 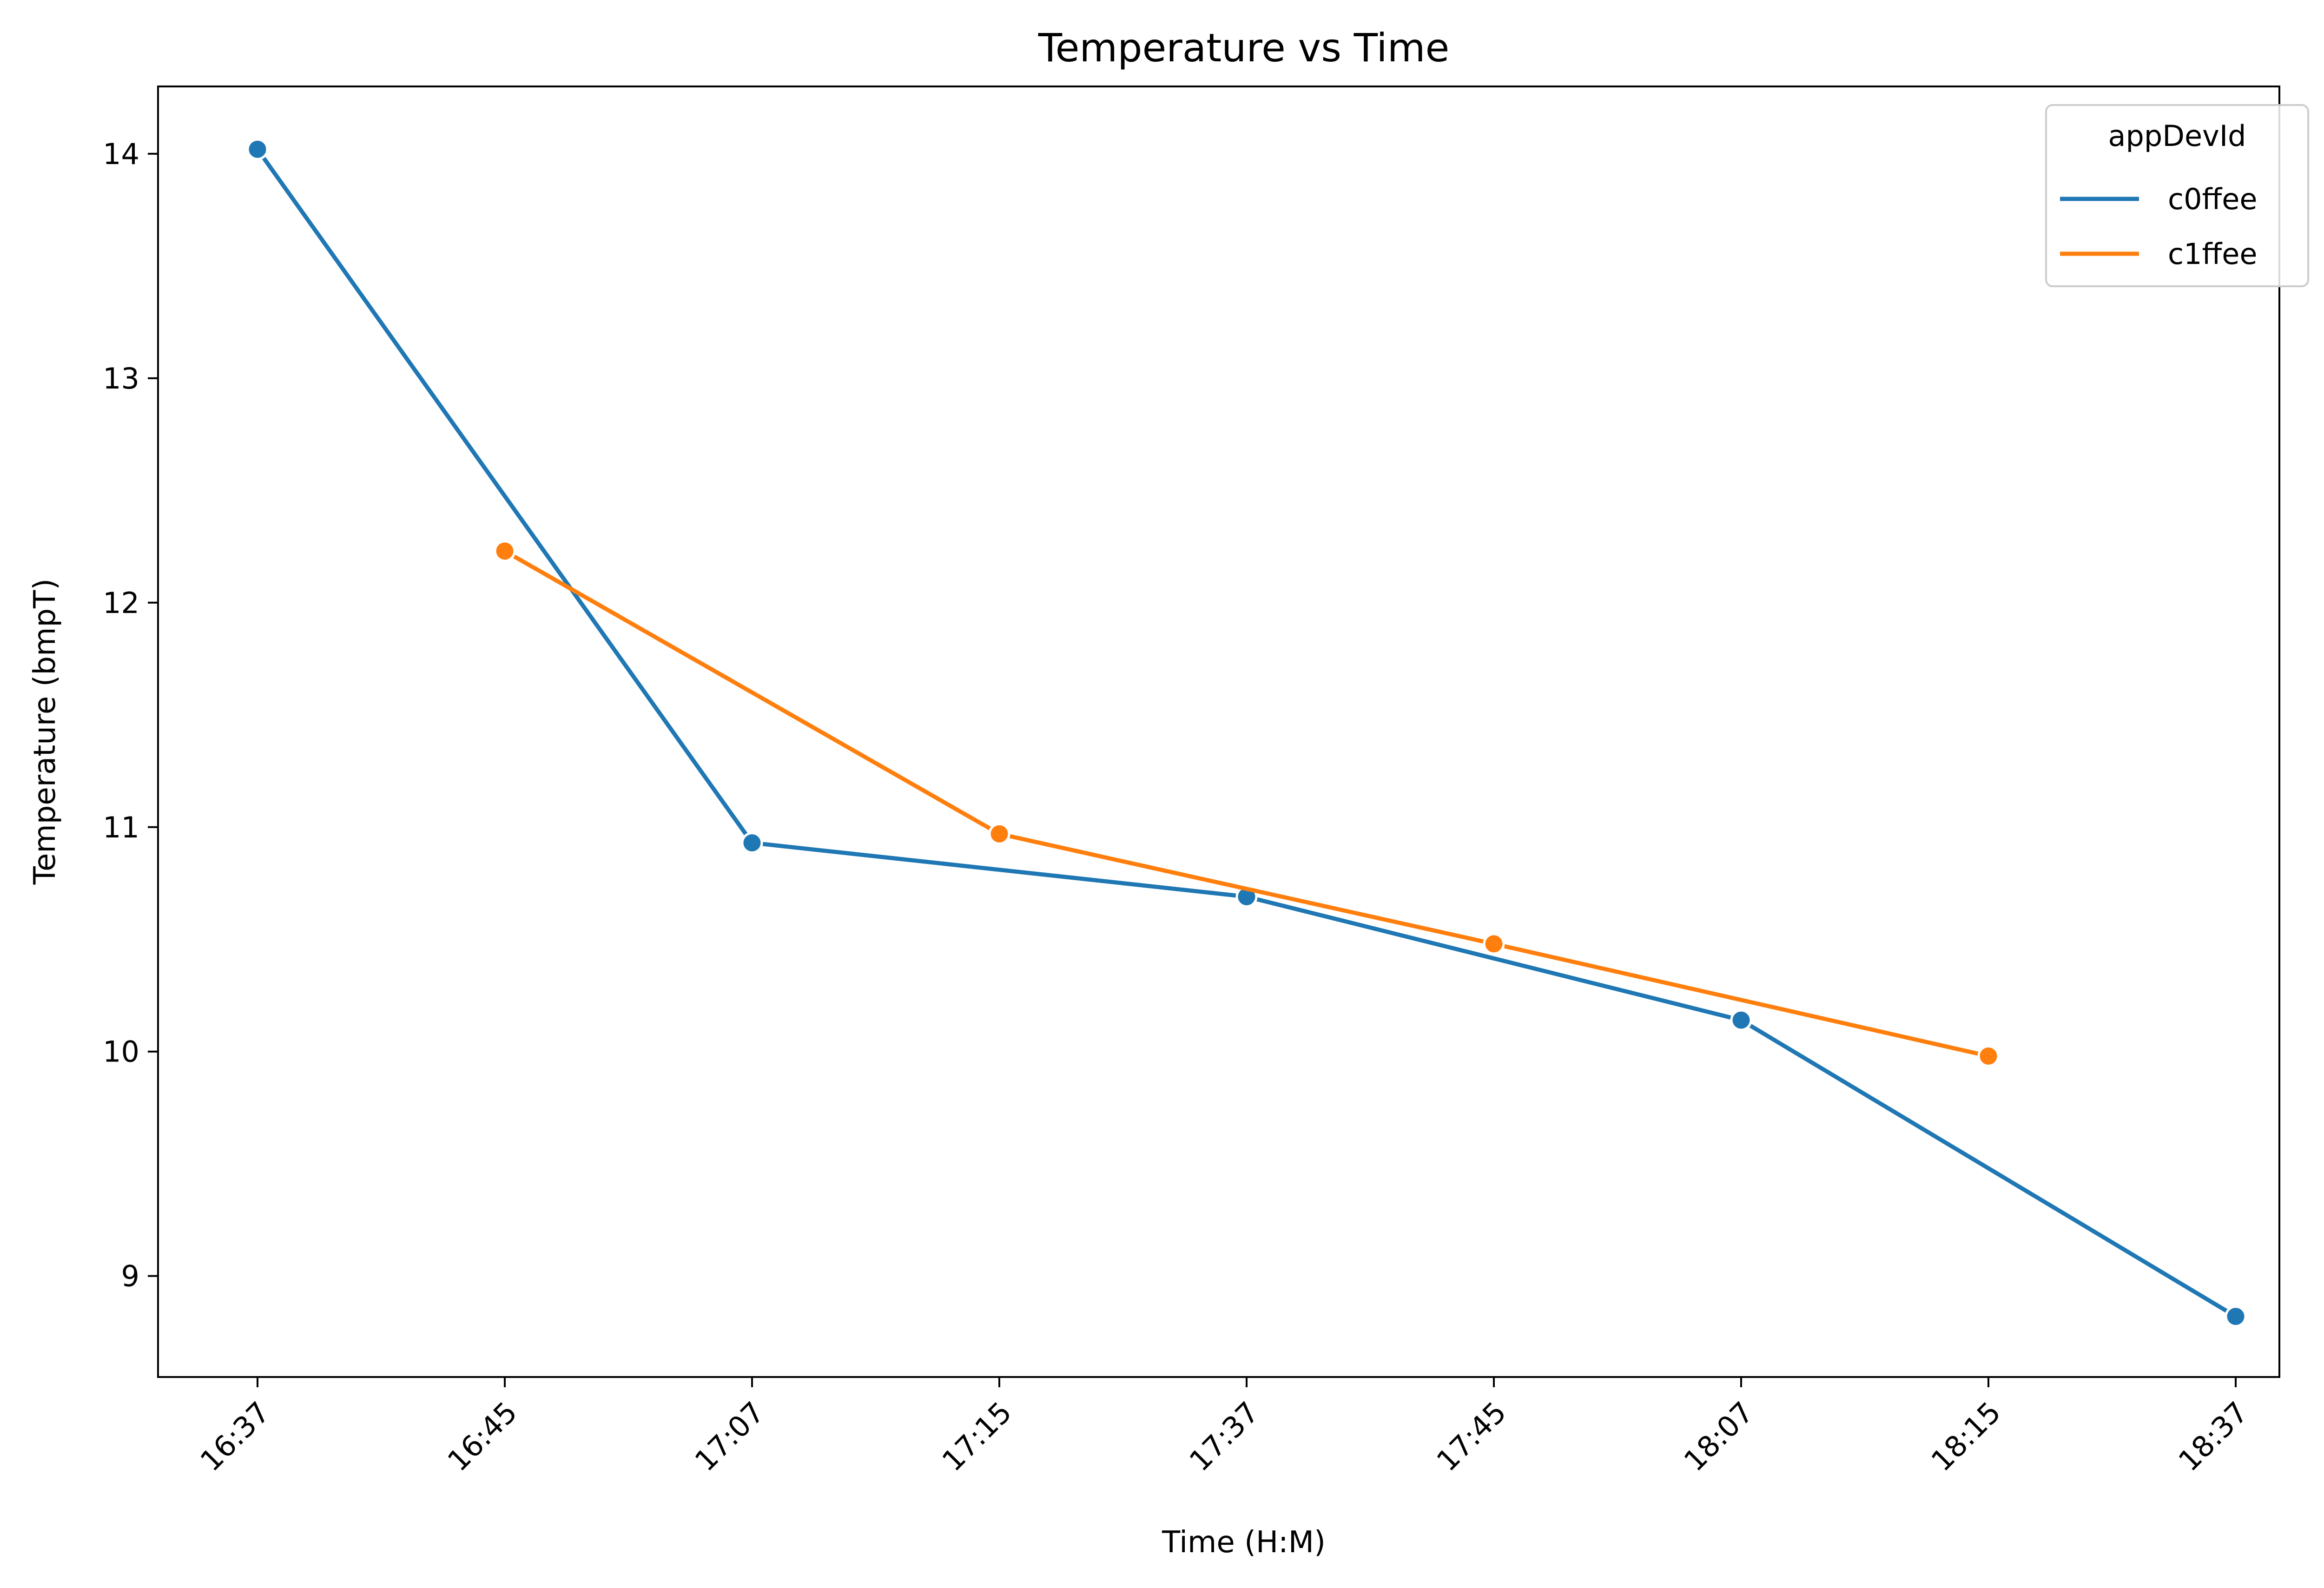 I want to click on y-tick-label: 12, so click(x=121, y=603).